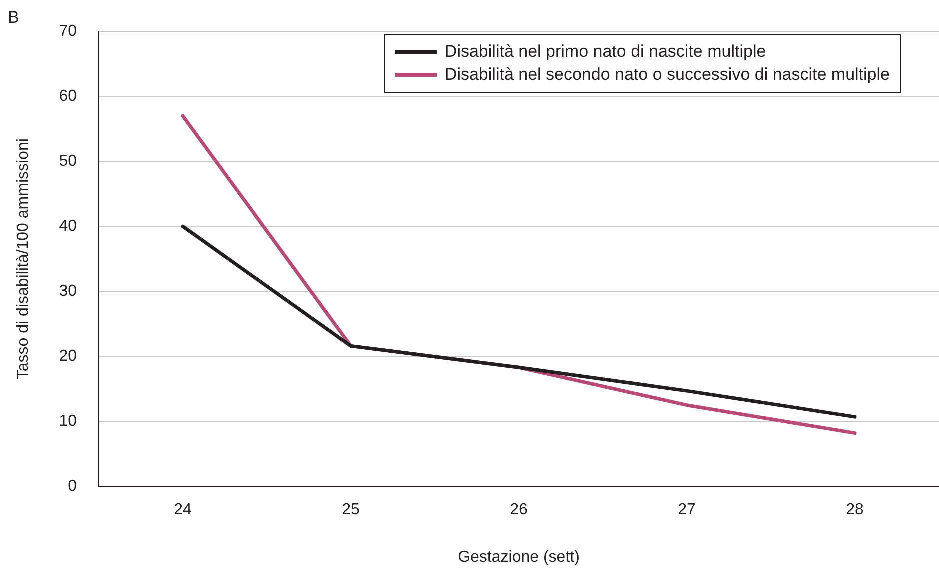 The height and width of the screenshot is (581, 939). I want to click on text: B, so click(14, 18).